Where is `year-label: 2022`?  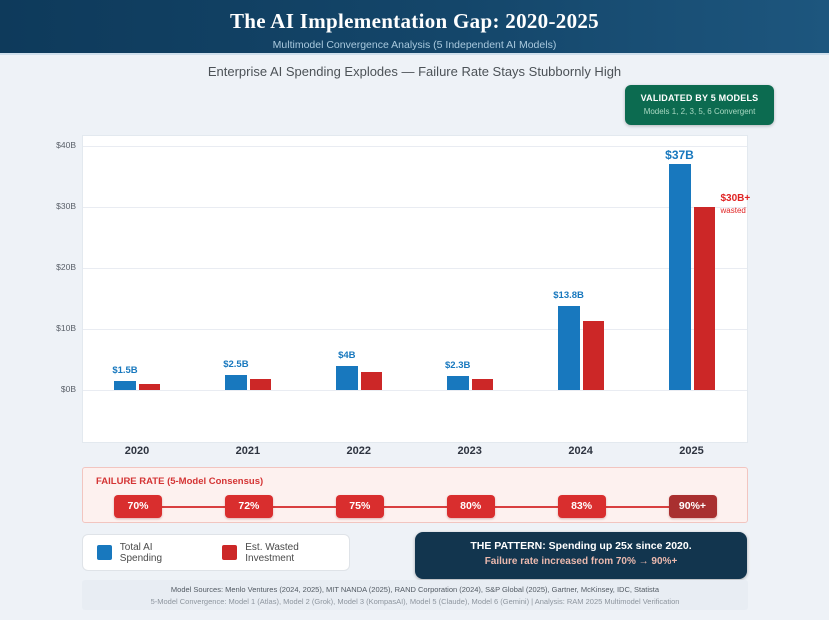 year-label: 2022 is located at coordinates (359, 451).